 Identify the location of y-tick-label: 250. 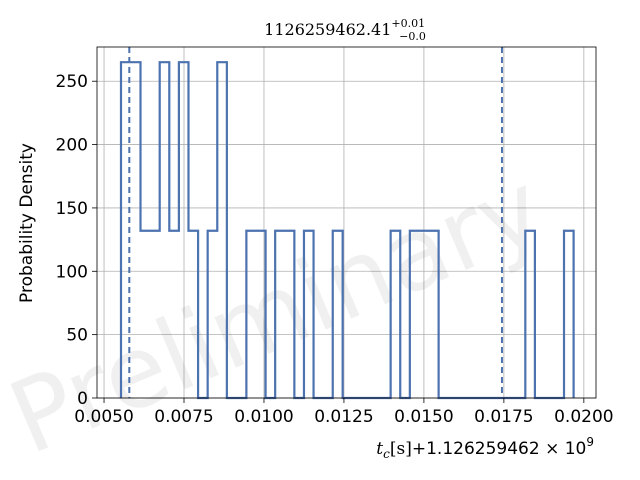
(72, 82).